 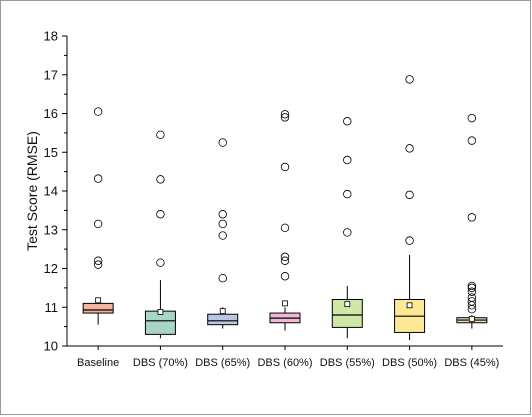 What do you see at coordinates (51, 268) in the screenshot?
I see `y-tick-label: 12` at bounding box center [51, 268].